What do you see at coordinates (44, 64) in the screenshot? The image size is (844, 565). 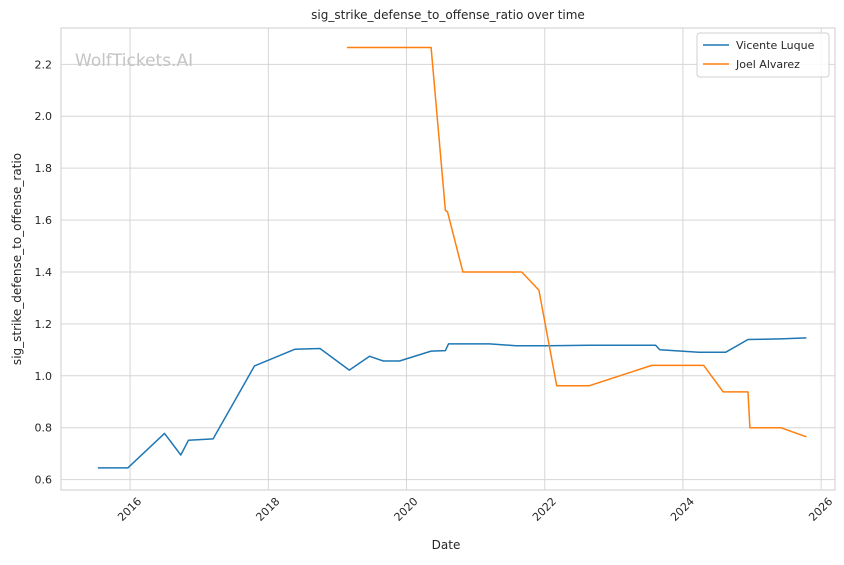 I see `y-tick-label: 2.2` at bounding box center [44, 64].